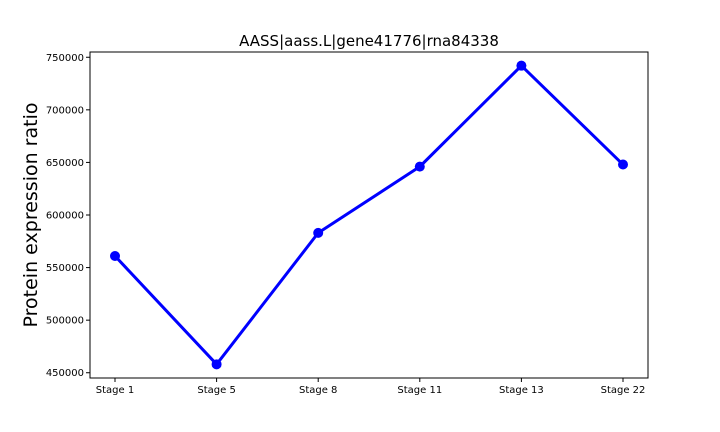 This screenshot has height=432, width=720. I want to click on x-tick-label: Stage 11, so click(419, 390).